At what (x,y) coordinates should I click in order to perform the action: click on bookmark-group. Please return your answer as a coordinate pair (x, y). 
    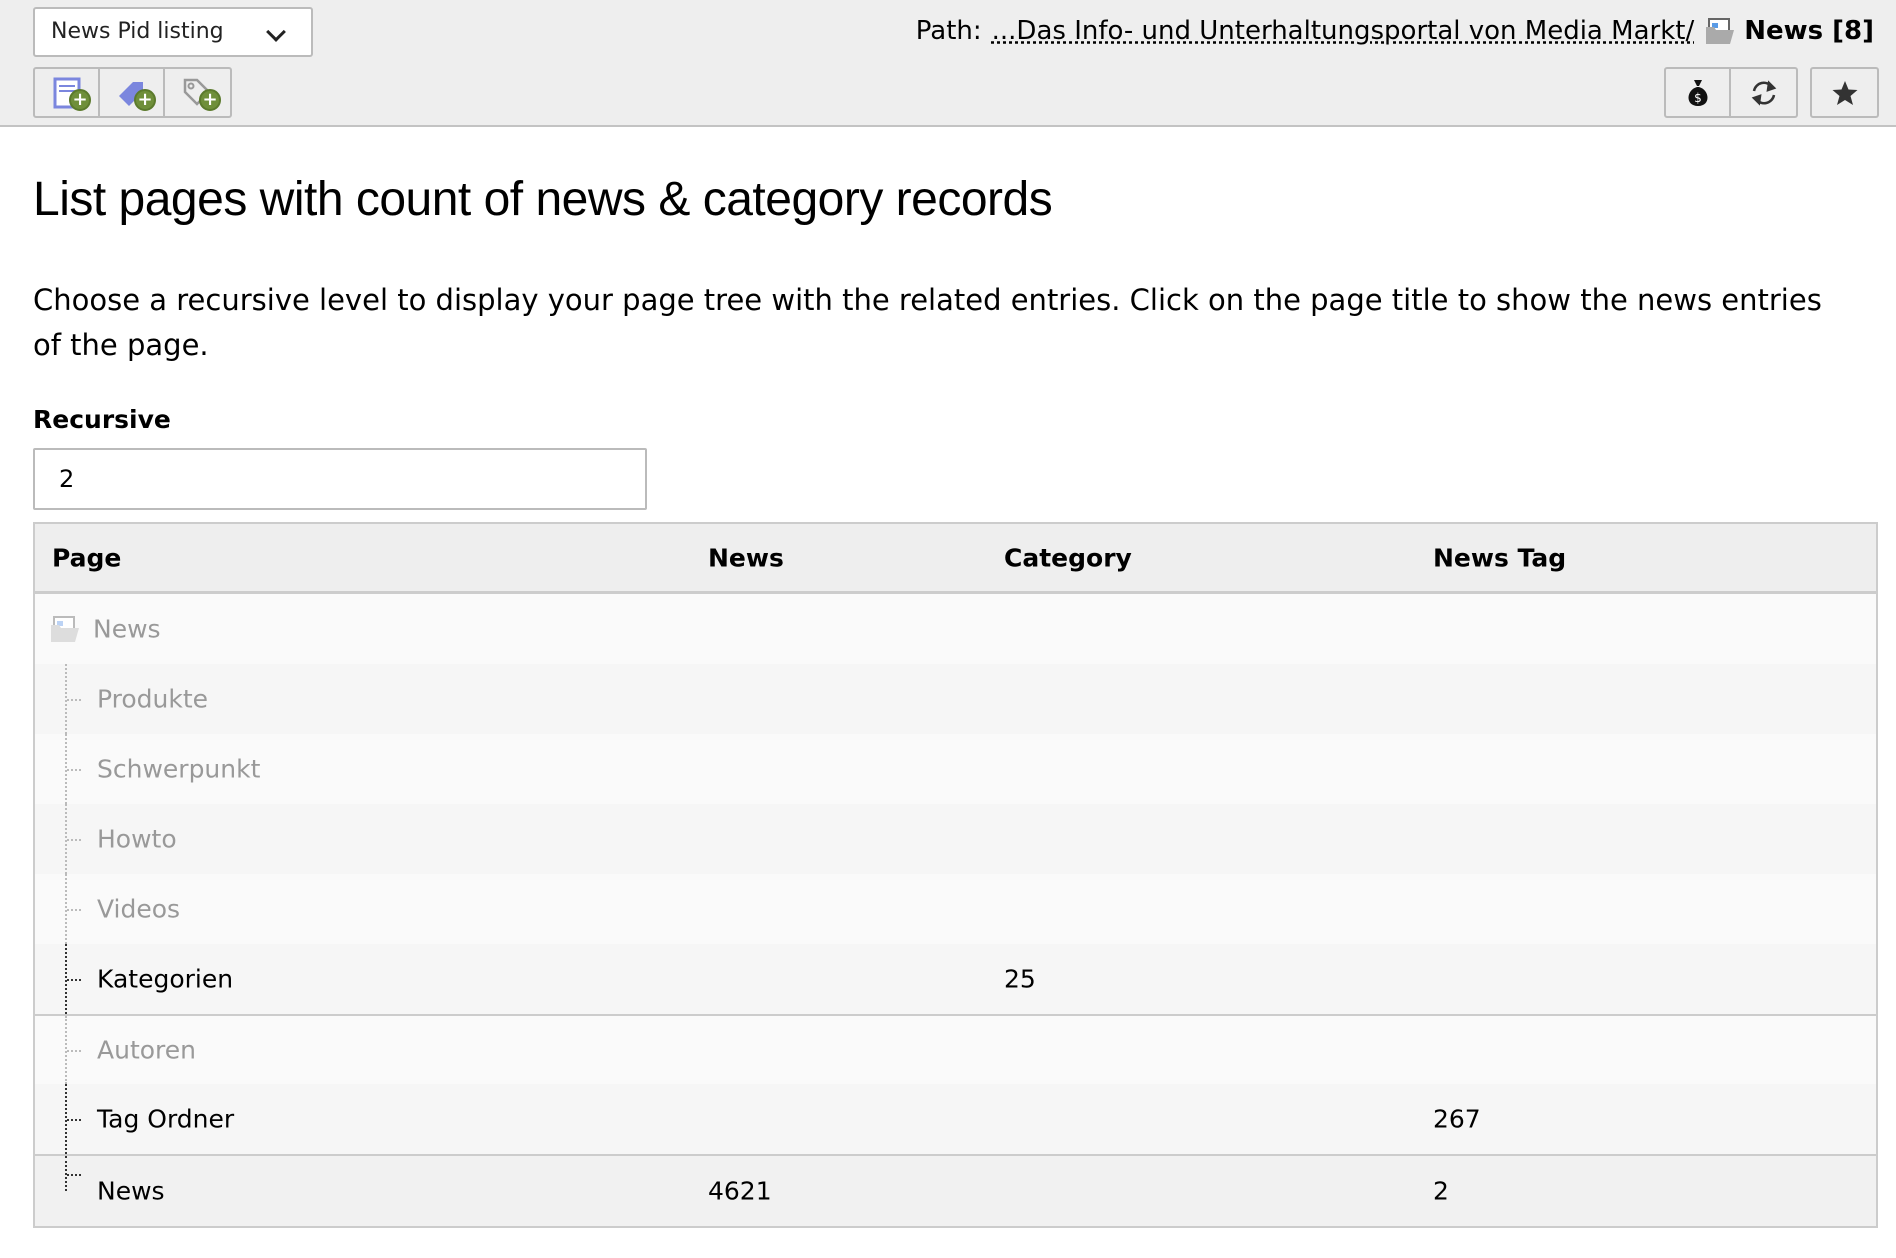
    Looking at the image, I should click on (1844, 92).